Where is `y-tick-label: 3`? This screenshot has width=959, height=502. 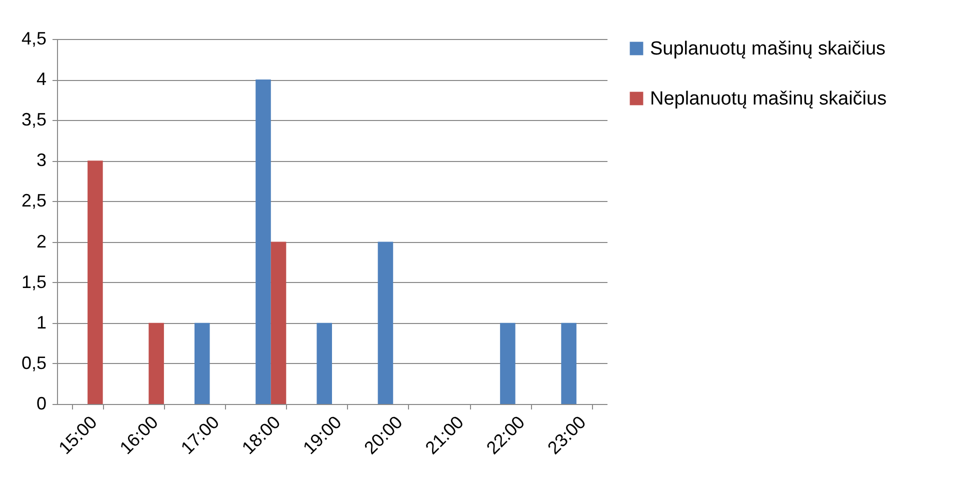 y-tick-label: 3 is located at coordinates (41, 160).